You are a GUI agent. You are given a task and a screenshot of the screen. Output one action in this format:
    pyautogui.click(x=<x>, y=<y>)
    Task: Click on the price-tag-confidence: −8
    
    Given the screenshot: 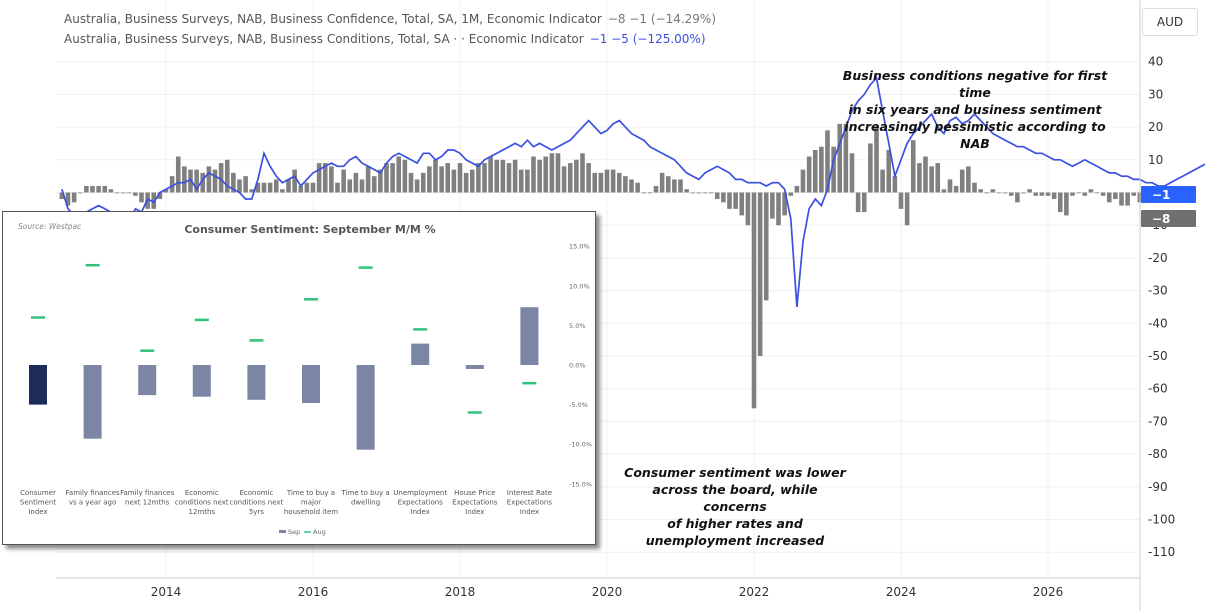 What is the action you would take?
    pyautogui.click(x=1168, y=218)
    